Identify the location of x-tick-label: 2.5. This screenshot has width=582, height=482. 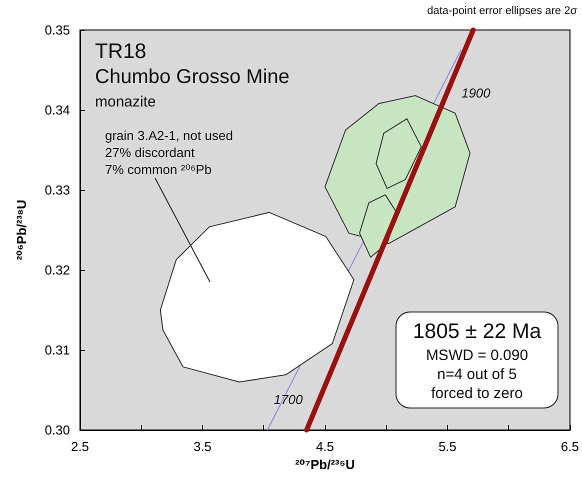
(80, 446).